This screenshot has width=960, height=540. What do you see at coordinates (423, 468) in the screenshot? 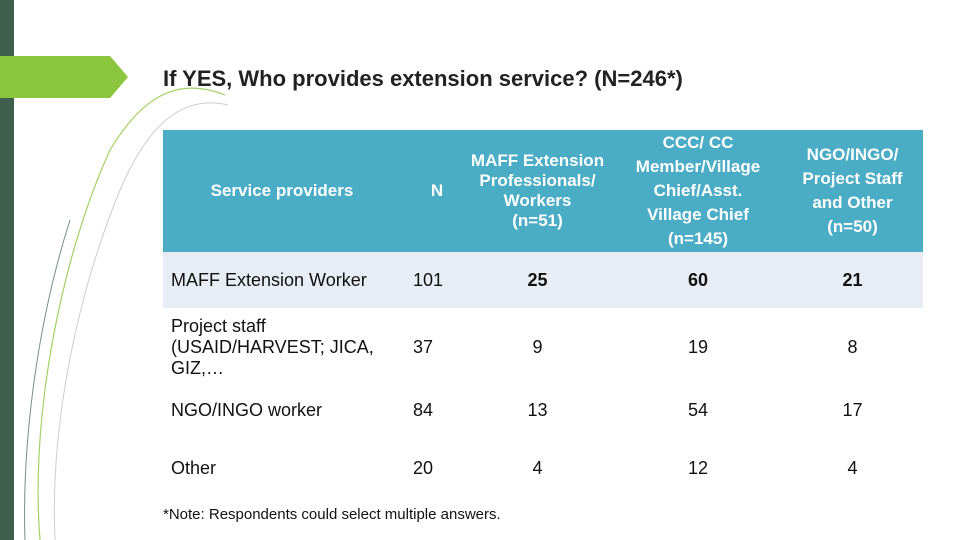
I see `n-cell: 20` at bounding box center [423, 468].